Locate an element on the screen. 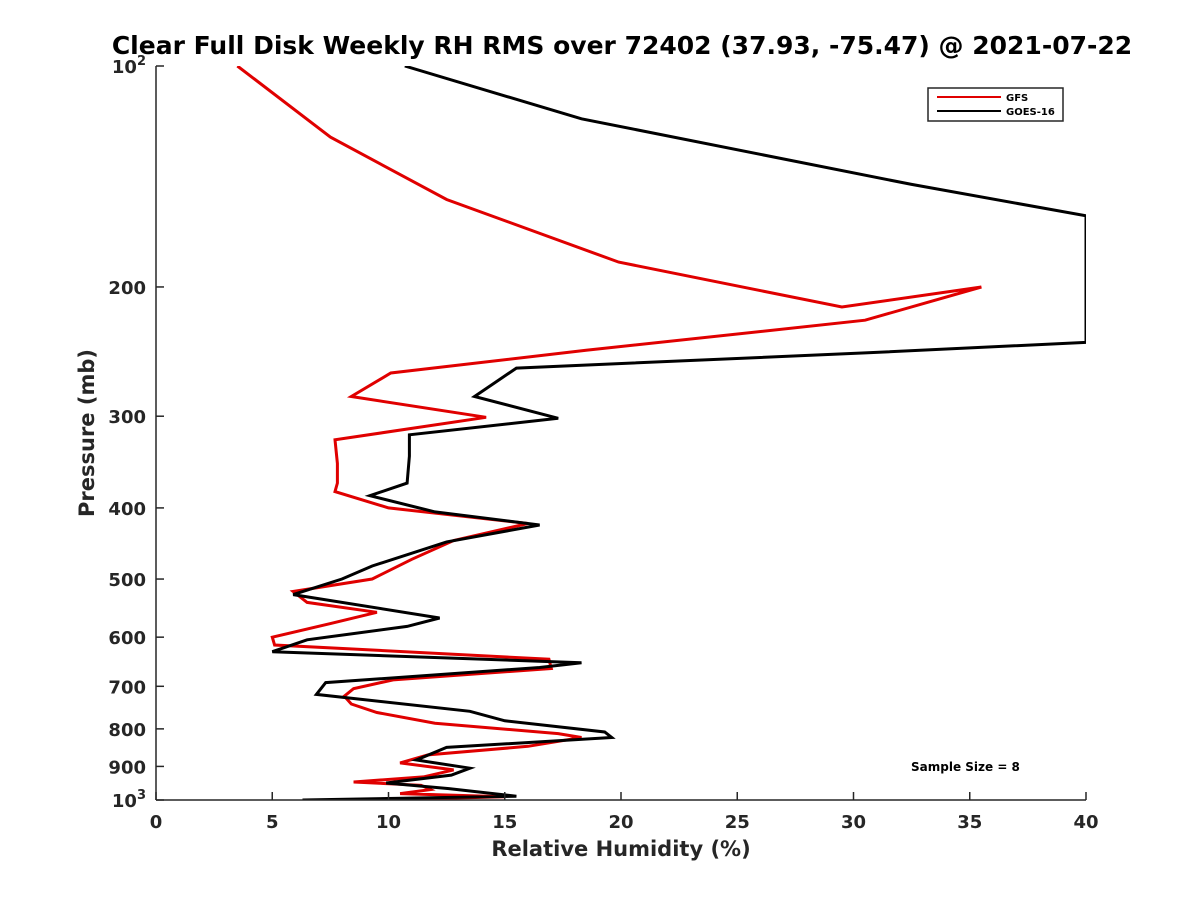 This screenshot has height=900, width=1200. y-tick-label: 900 is located at coordinates (127, 767).